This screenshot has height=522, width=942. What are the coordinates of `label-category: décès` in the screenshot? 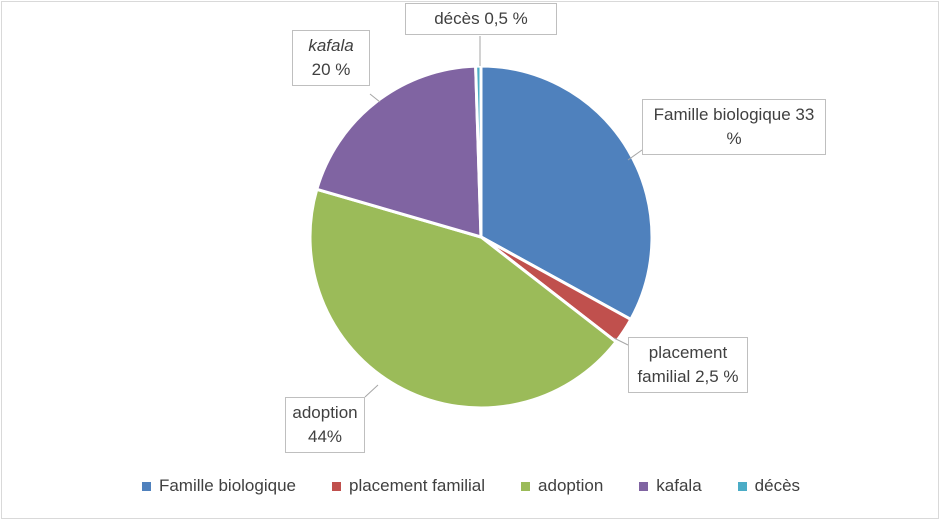 It's located at (457, 18).